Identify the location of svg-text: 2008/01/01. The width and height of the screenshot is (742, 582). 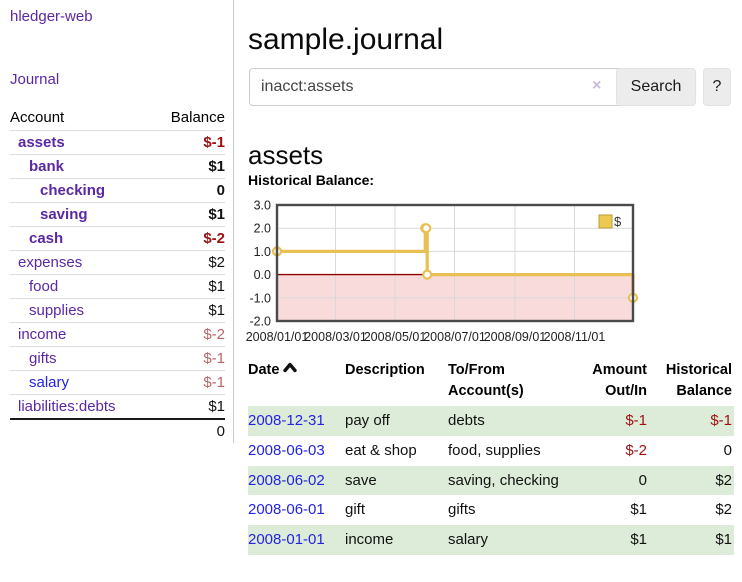
(277, 337).